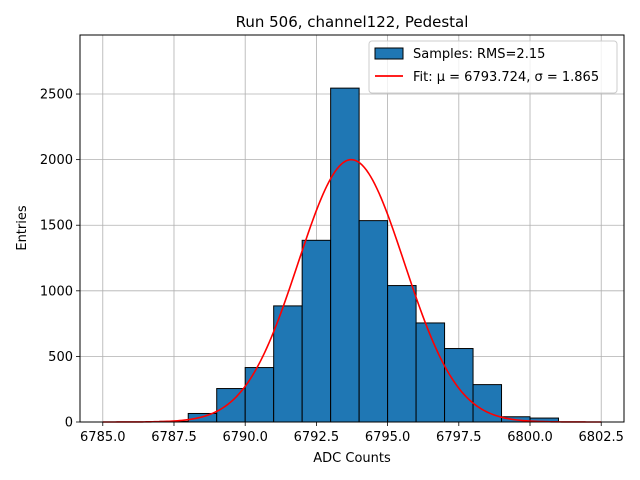  I want to click on x-tick-label: 6785.0, so click(103, 437).